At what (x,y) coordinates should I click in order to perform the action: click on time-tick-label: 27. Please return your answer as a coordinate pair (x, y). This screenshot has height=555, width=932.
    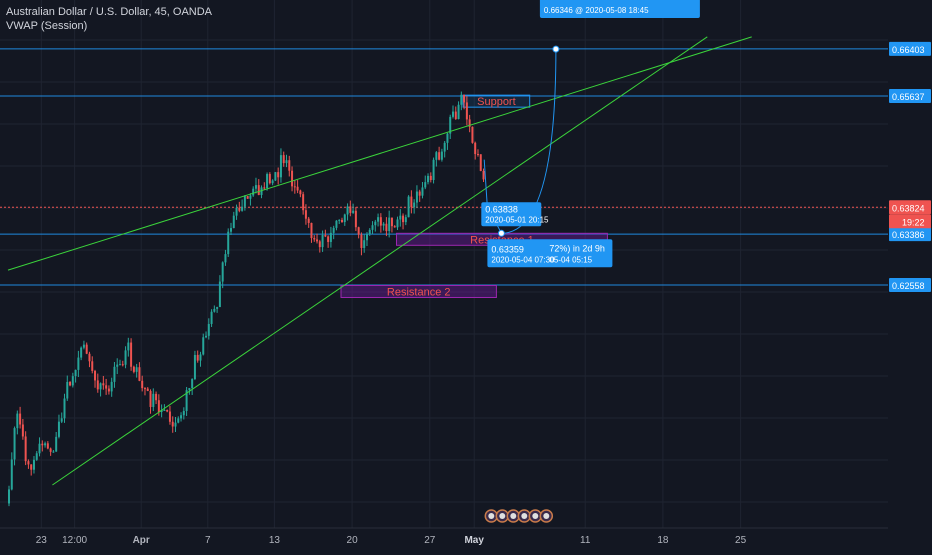
    Looking at the image, I should click on (430, 540).